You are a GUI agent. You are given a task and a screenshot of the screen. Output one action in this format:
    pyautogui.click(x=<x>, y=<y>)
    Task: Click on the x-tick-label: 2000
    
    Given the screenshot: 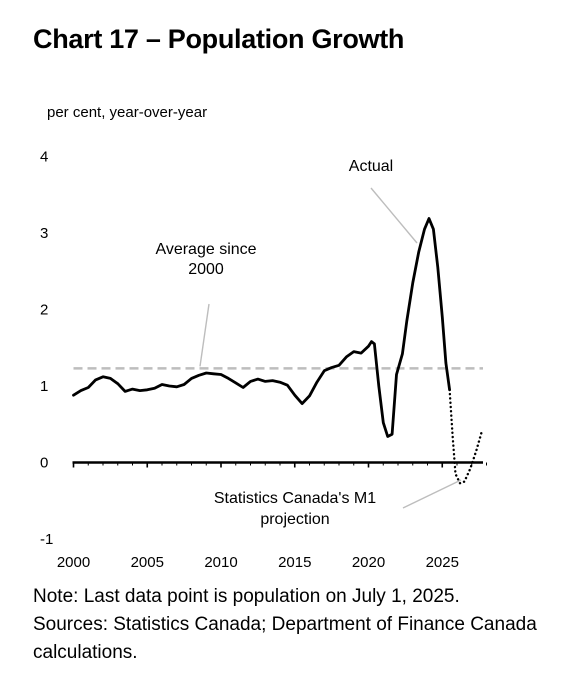 What is the action you would take?
    pyautogui.click(x=73, y=562)
    